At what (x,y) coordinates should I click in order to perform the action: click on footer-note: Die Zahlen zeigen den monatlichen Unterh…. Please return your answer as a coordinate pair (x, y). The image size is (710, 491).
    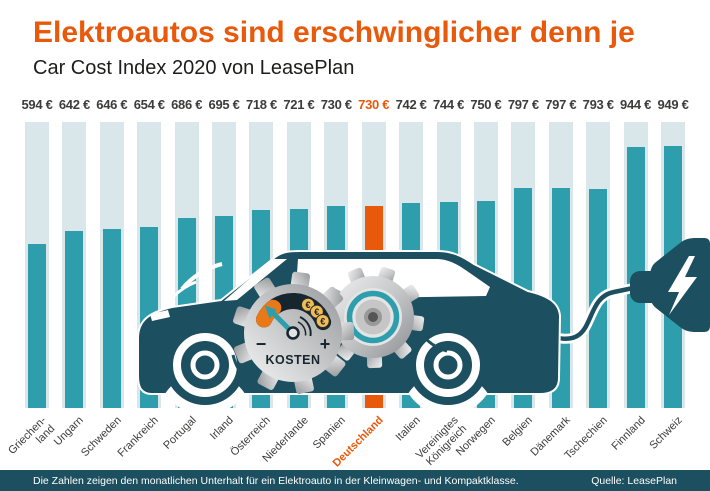
    Looking at the image, I should click on (276, 480).